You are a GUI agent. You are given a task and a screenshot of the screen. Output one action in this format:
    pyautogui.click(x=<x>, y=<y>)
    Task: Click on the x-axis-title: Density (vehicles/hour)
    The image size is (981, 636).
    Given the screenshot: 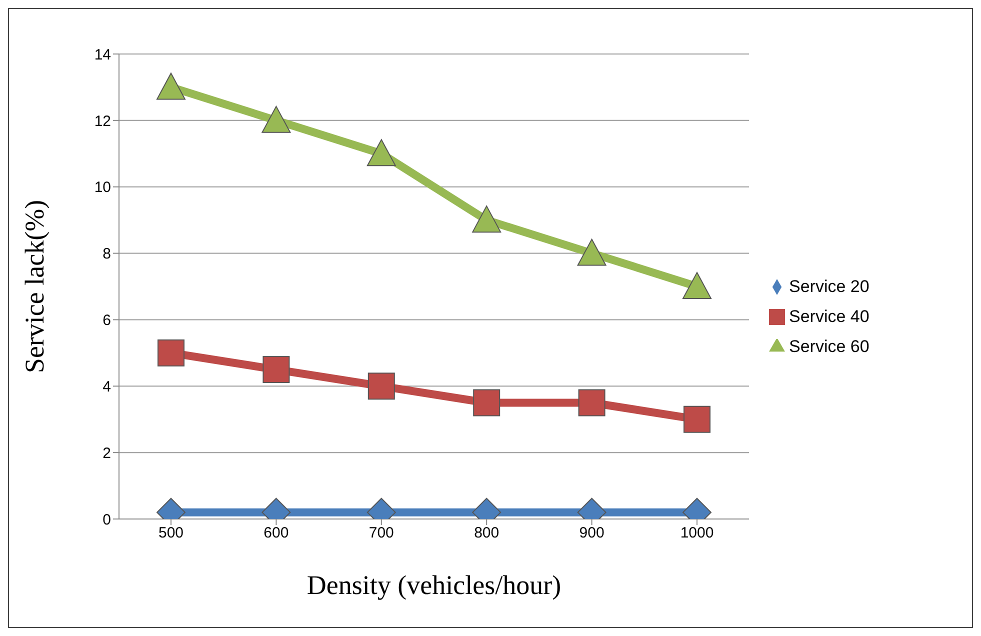 What is the action you would take?
    pyautogui.click(x=434, y=585)
    